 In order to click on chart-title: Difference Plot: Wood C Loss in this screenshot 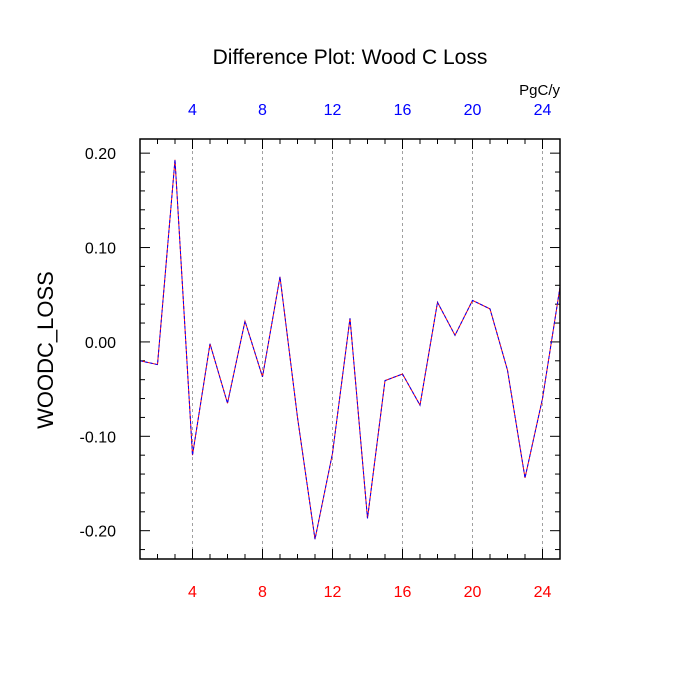, I will do `click(350, 57)`.